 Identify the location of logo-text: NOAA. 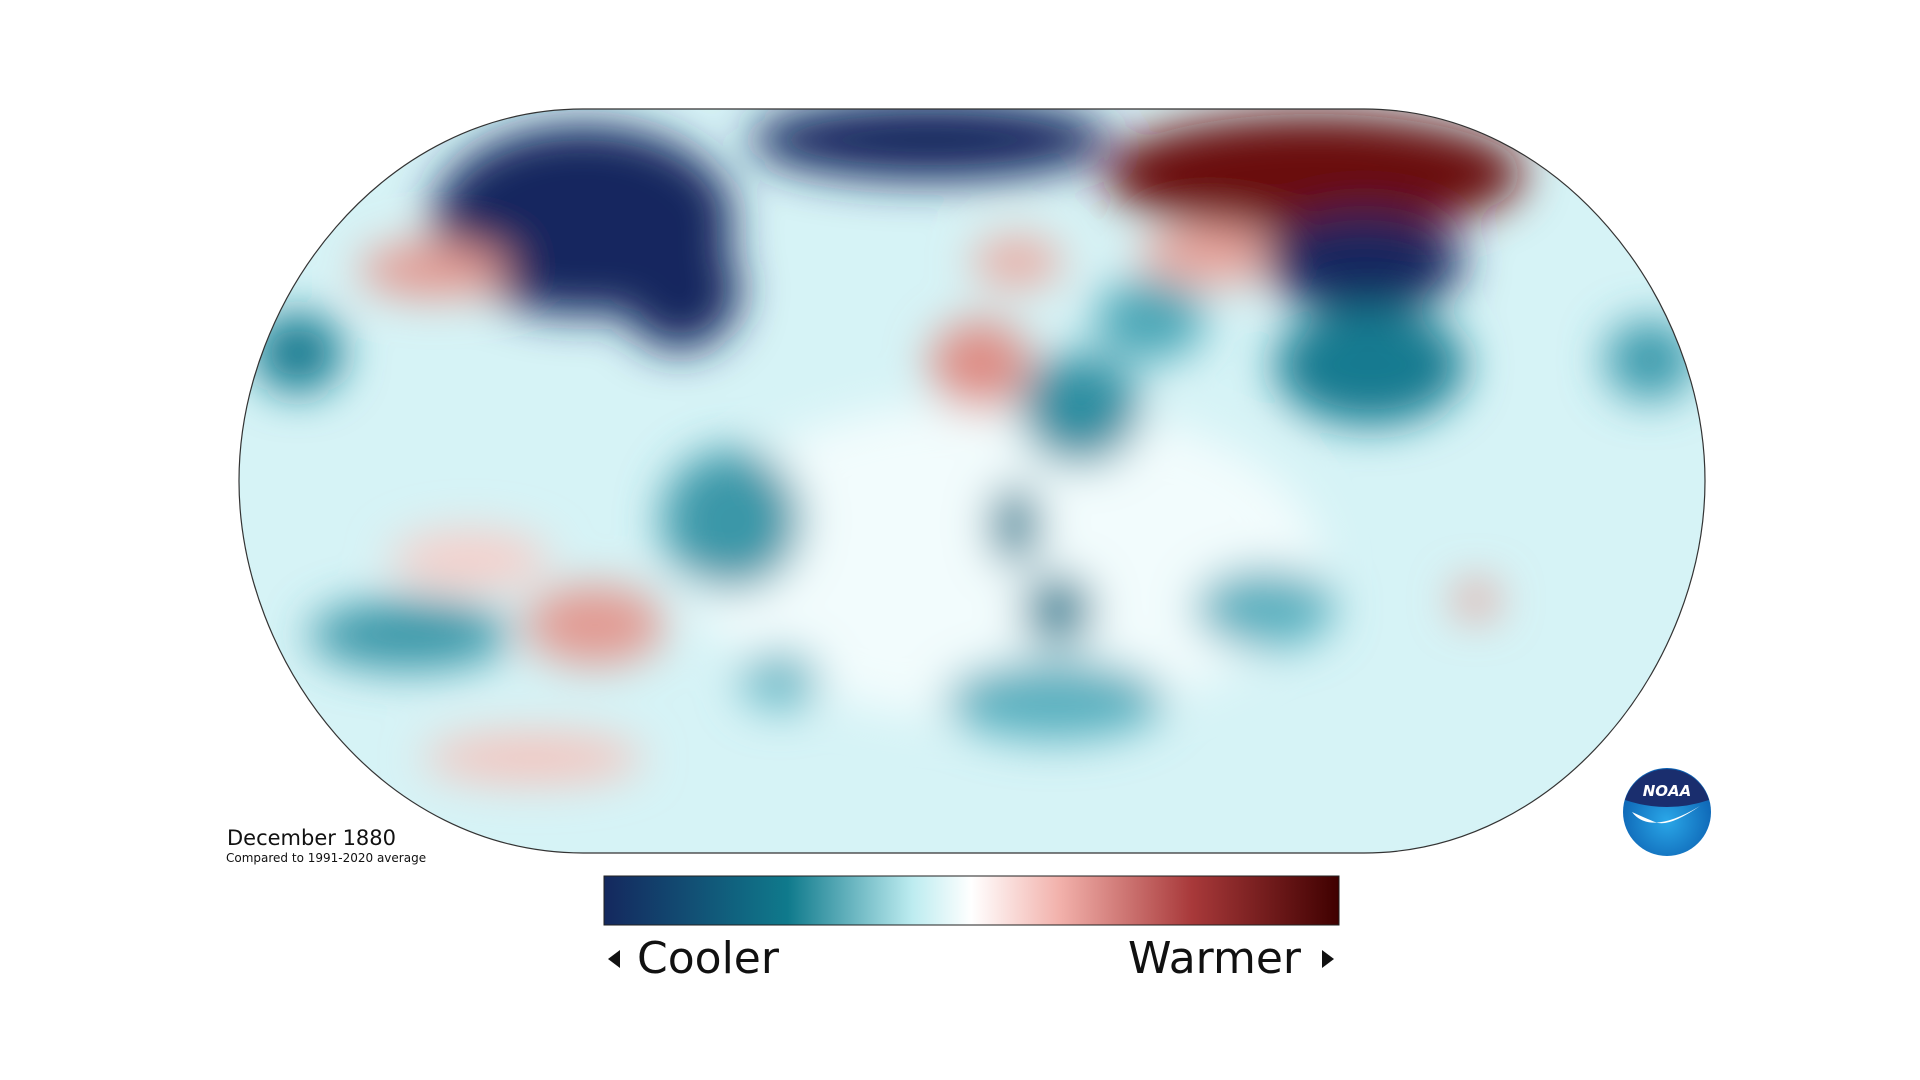
(1667, 791).